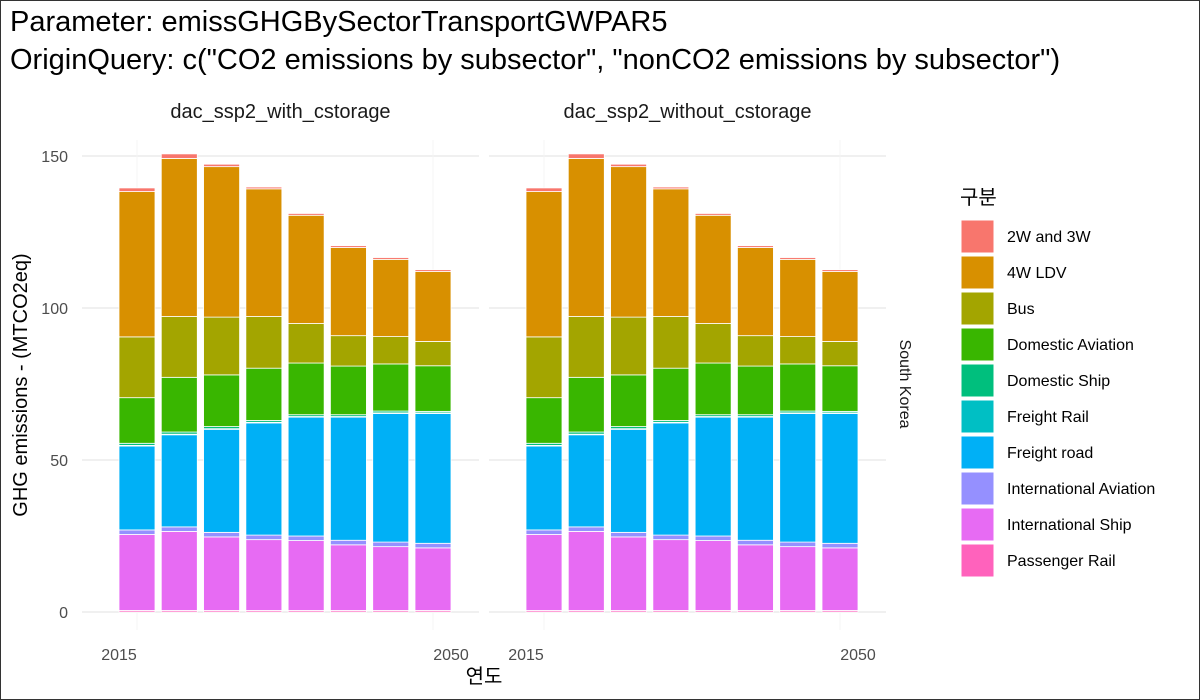 The width and height of the screenshot is (1200, 700). What do you see at coordinates (688, 112) in the screenshot?
I see `facet-strip-label: dac_ssp2_without_cstorage` at bounding box center [688, 112].